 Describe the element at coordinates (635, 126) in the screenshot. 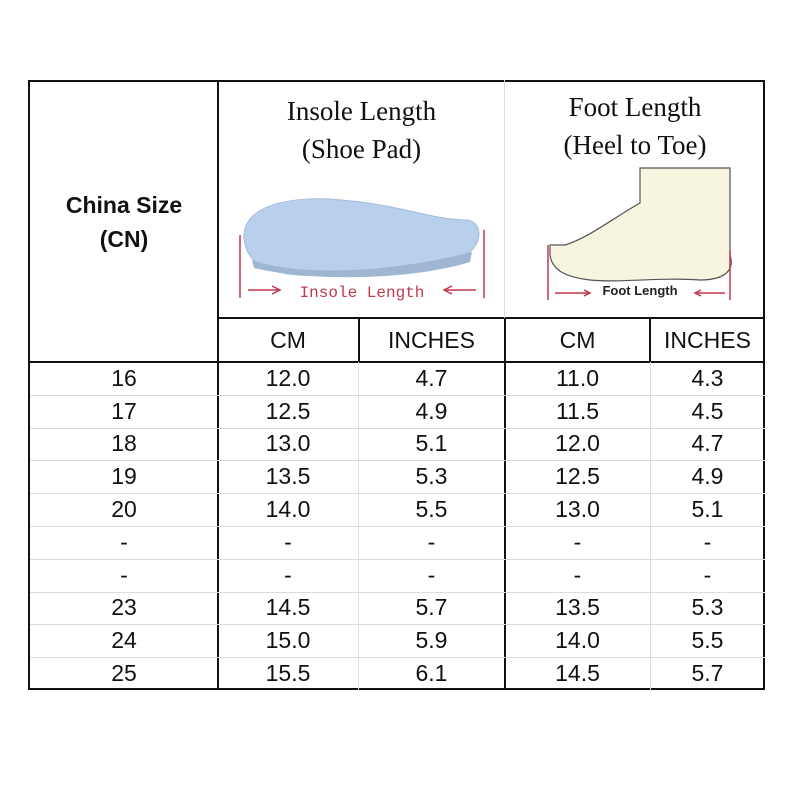

I see `foot-length-title: Foot Length (Heel to Toe)` at that location.